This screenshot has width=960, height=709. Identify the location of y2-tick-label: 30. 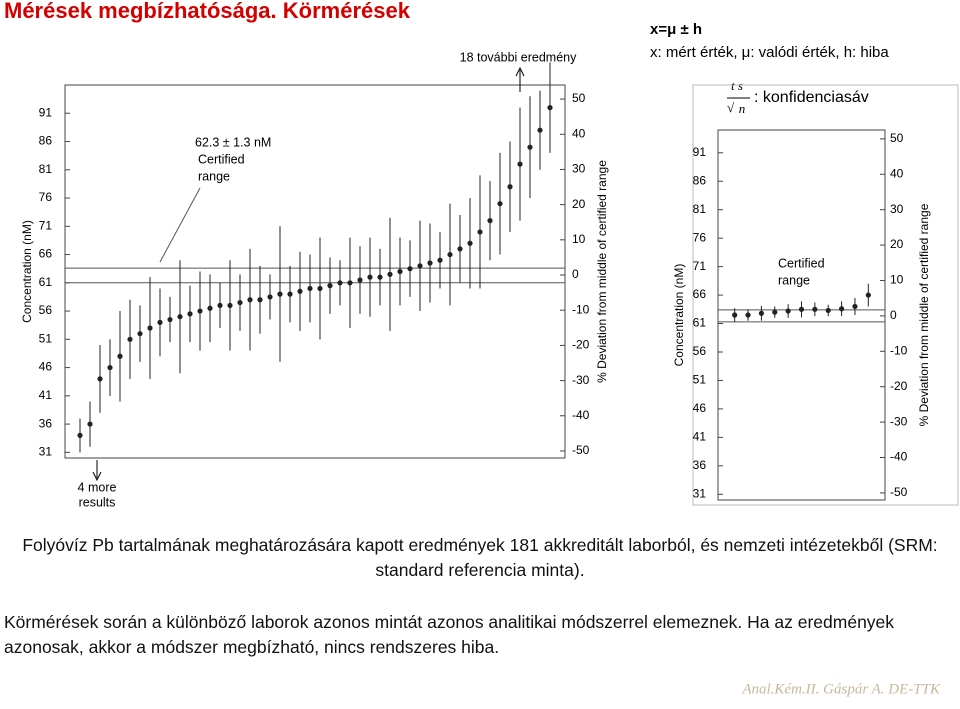
(897, 209).